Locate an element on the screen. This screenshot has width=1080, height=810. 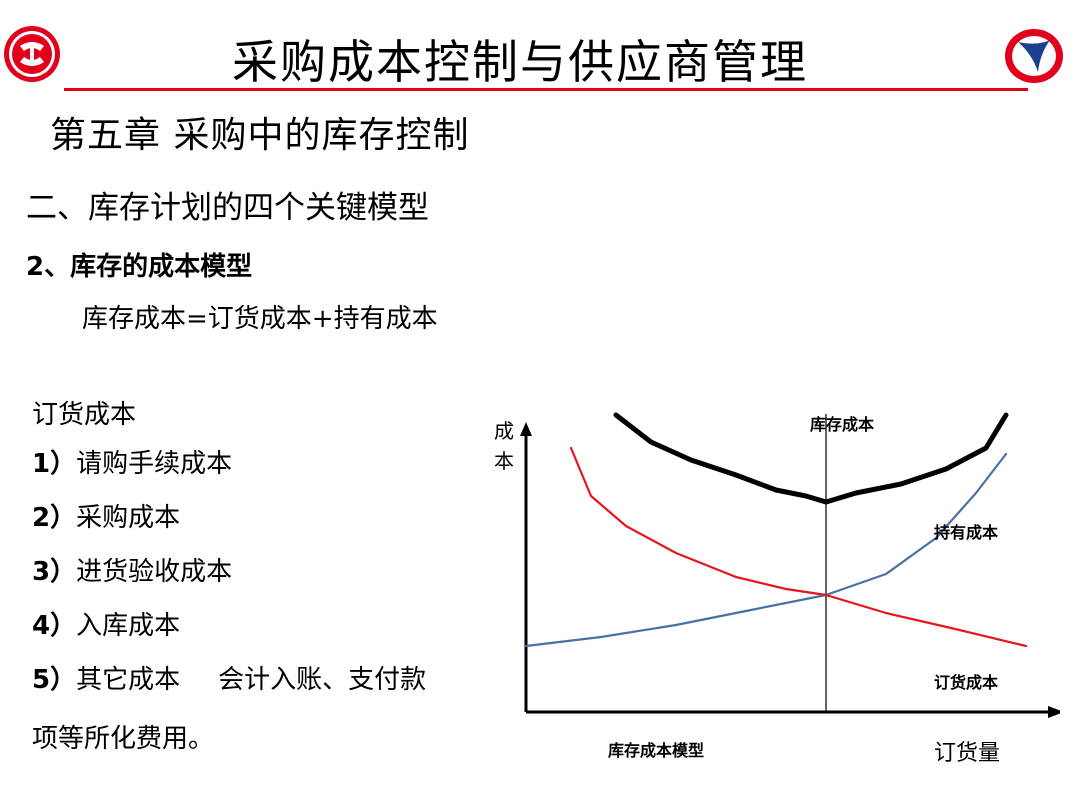
list-item-number: 1） is located at coordinates (54, 464).